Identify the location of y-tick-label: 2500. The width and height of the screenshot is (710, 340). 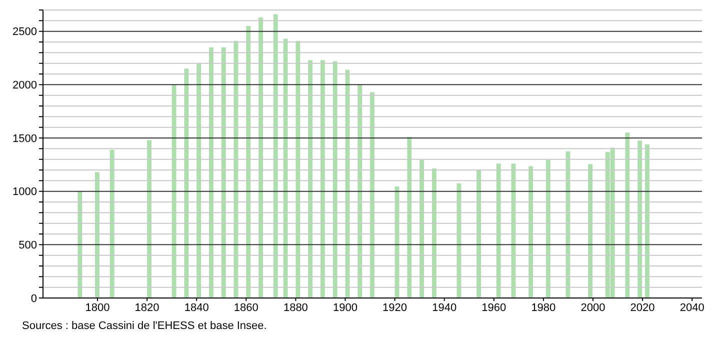
(24, 32).